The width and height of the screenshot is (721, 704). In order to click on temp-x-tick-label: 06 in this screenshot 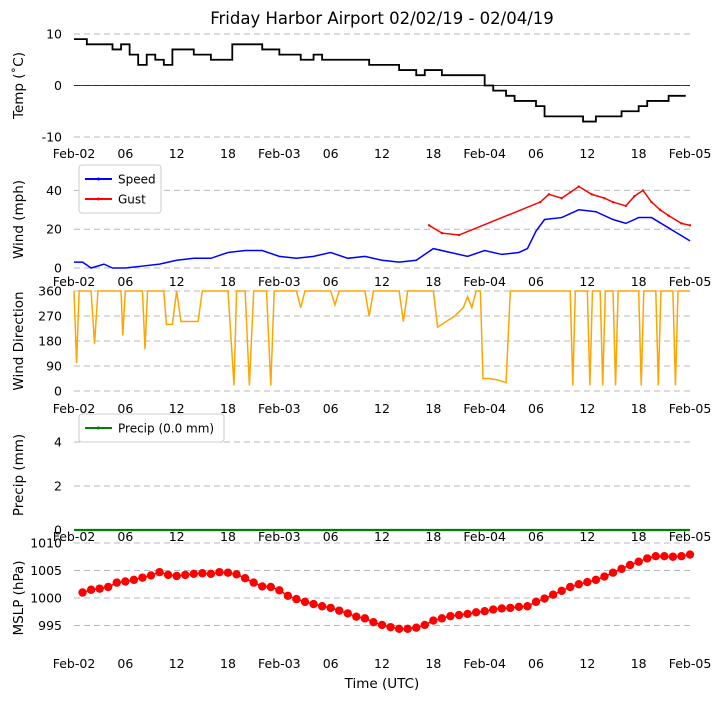, I will do `click(331, 153)`.